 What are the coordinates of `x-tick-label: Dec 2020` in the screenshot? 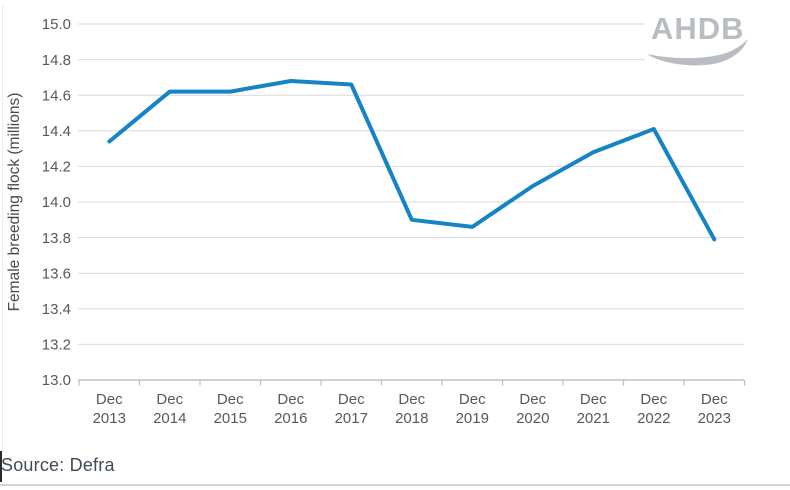 It's located at (532, 409).